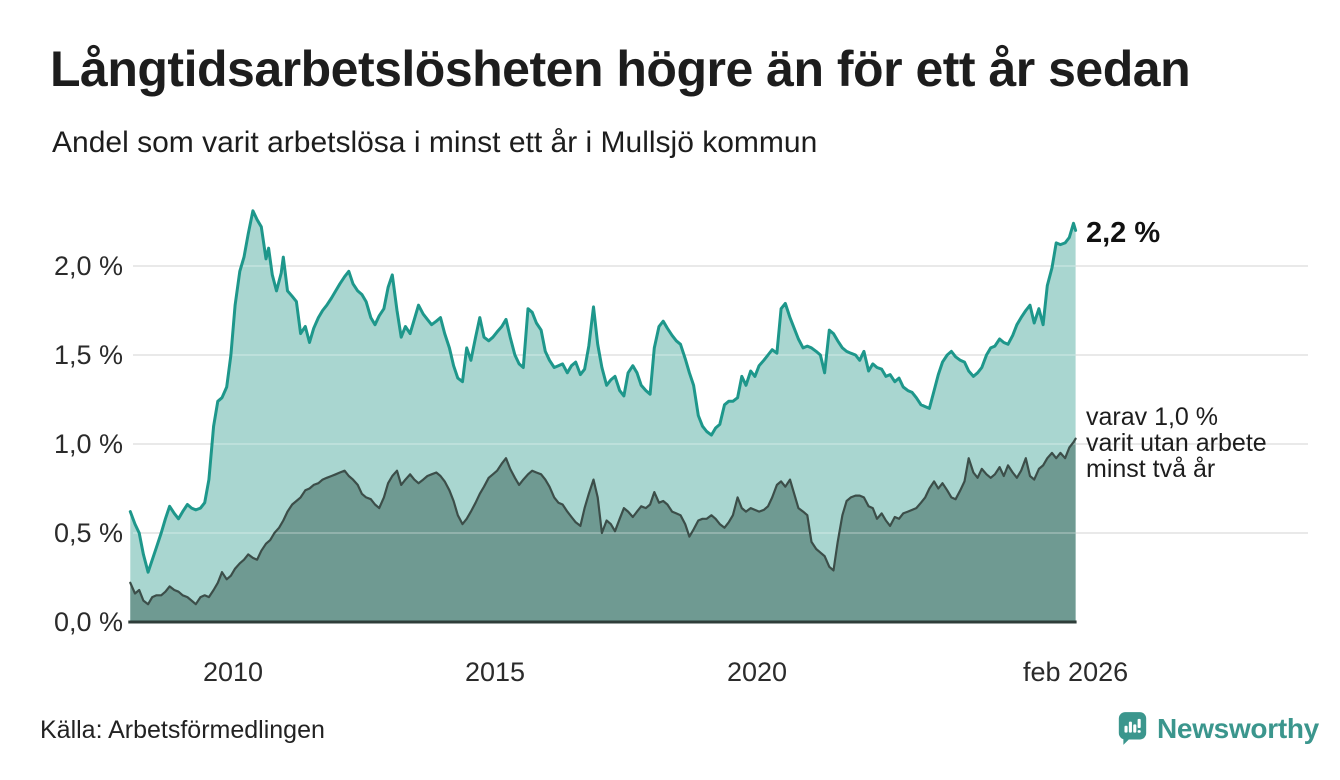 Image resolution: width=1340 pixels, height=780 pixels. I want to click on newsworthy-logo: Newsworthy, so click(1218, 728).